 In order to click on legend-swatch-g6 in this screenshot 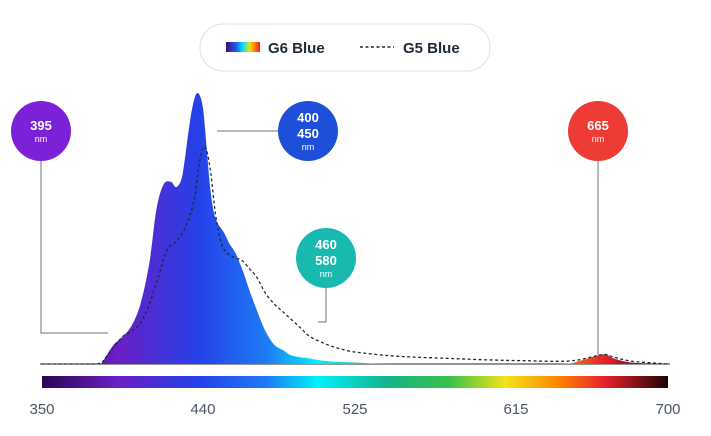, I will do `click(243, 47)`.